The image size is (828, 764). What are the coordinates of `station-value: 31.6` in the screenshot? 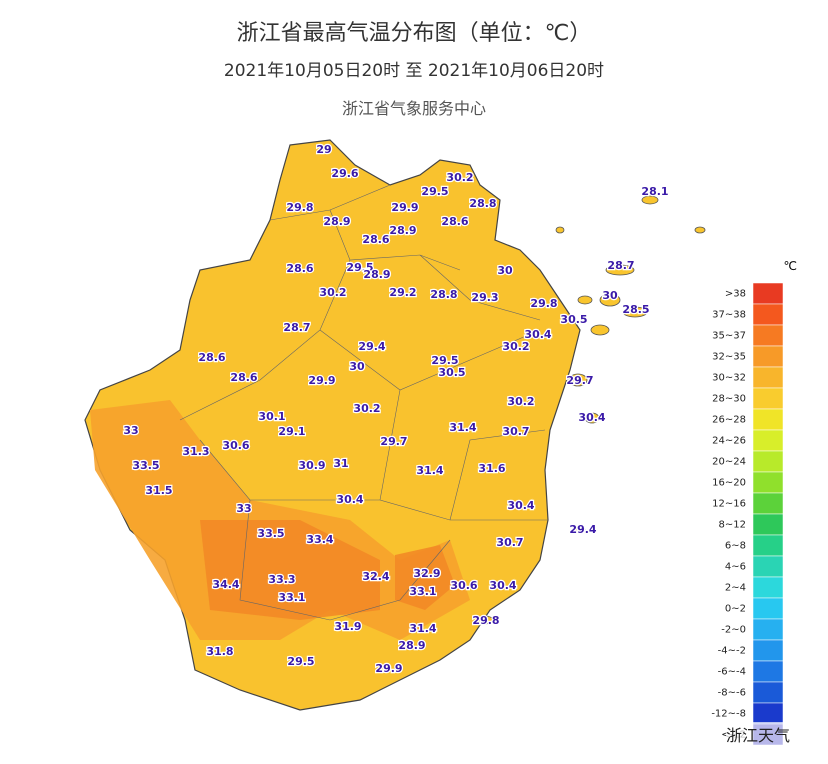 It's located at (491, 468).